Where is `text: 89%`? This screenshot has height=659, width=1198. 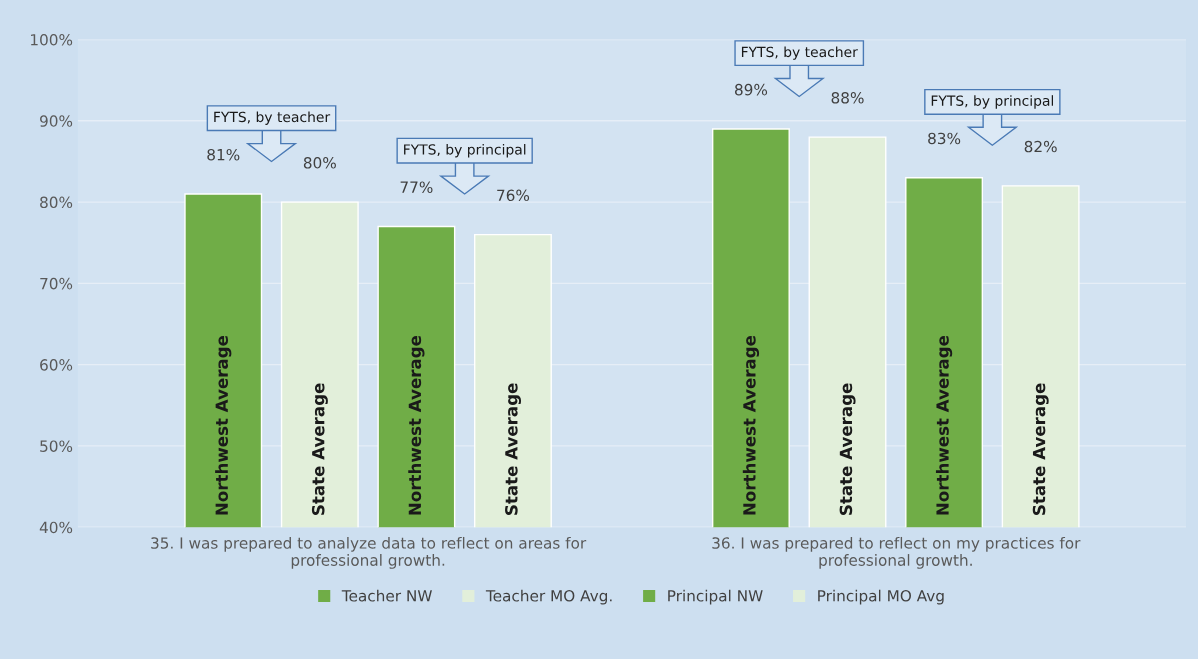
text: 89% is located at coordinates (751, 89).